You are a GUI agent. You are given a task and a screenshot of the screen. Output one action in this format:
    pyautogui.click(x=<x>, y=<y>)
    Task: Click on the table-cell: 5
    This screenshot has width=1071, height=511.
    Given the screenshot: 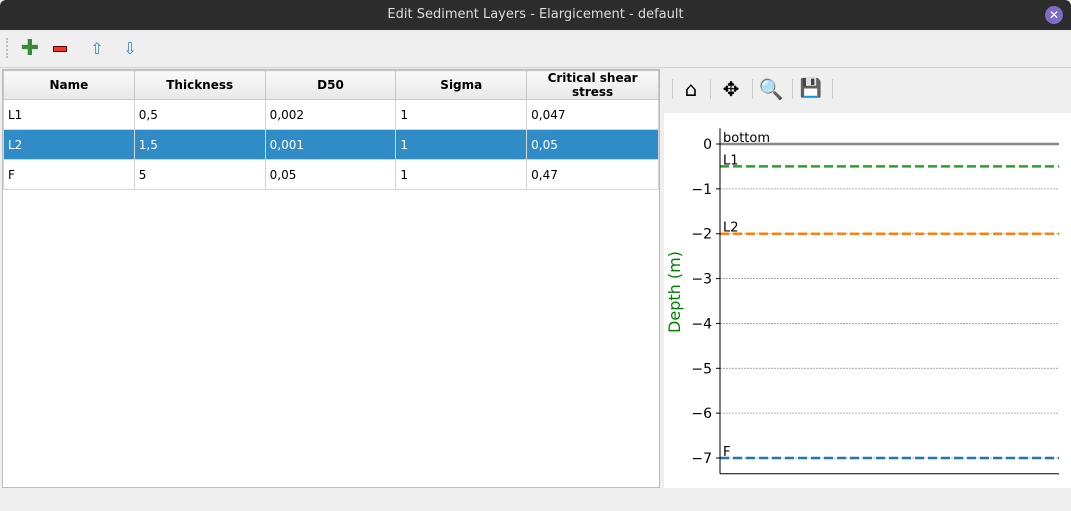 What is the action you would take?
    pyautogui.click(x=199, y=174)
    